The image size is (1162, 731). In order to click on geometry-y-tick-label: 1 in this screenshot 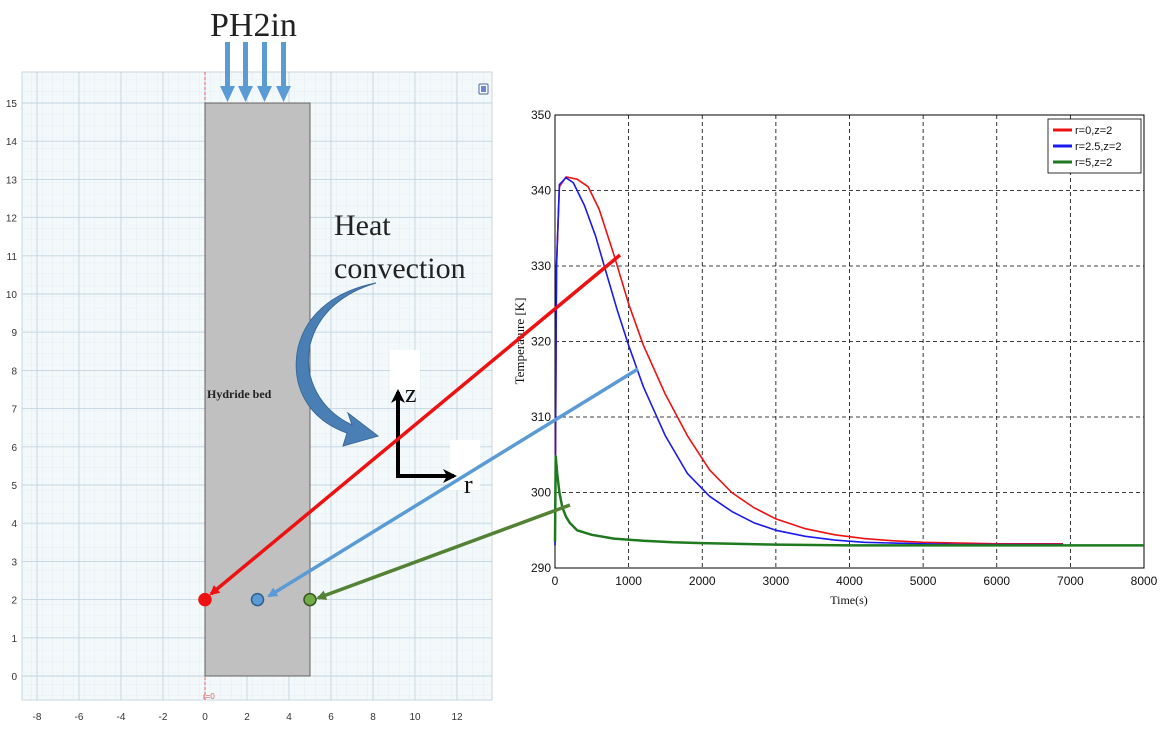, I will do `click(14, 639)`.